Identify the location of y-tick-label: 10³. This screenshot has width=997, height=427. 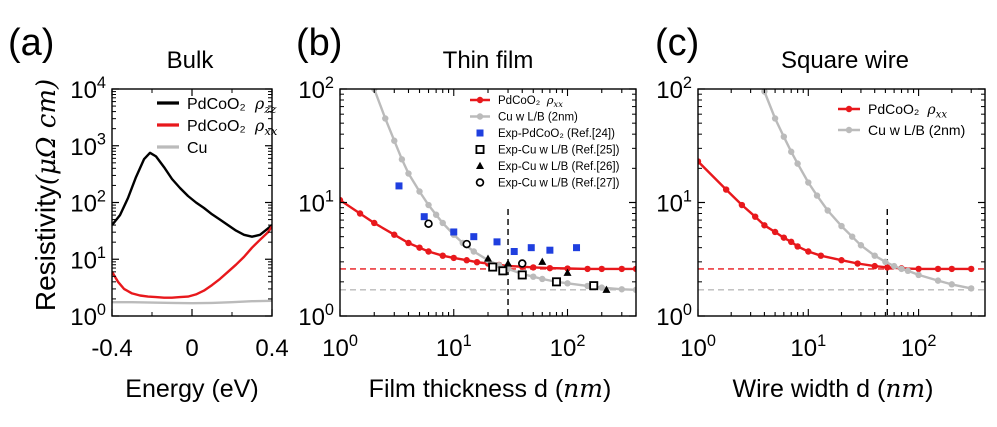
(88, 146).